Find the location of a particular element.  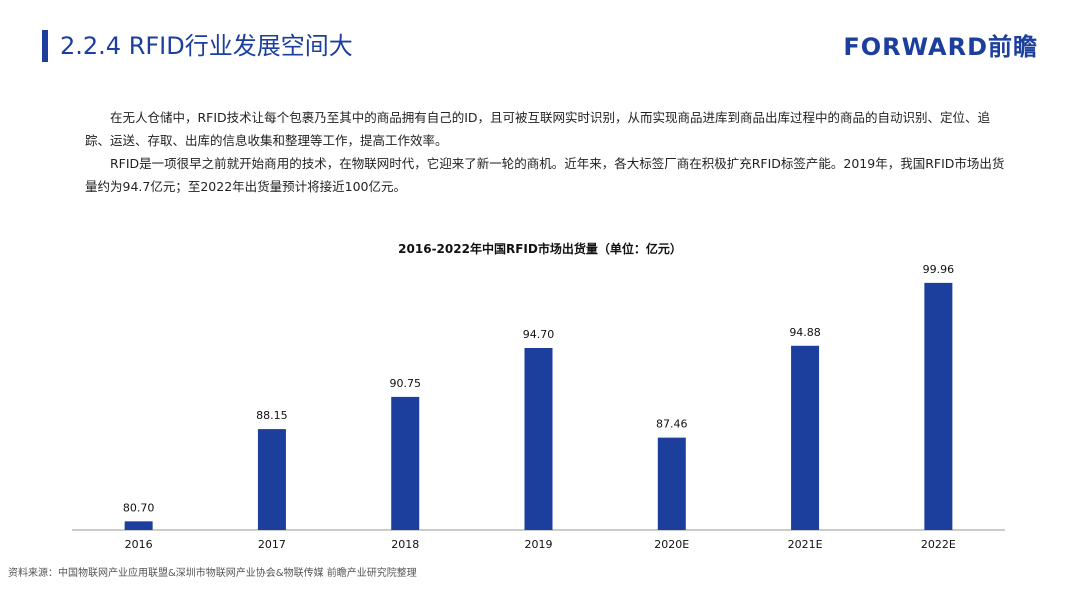

x-tick-label: 2016 is located at coordinates (139, 544).